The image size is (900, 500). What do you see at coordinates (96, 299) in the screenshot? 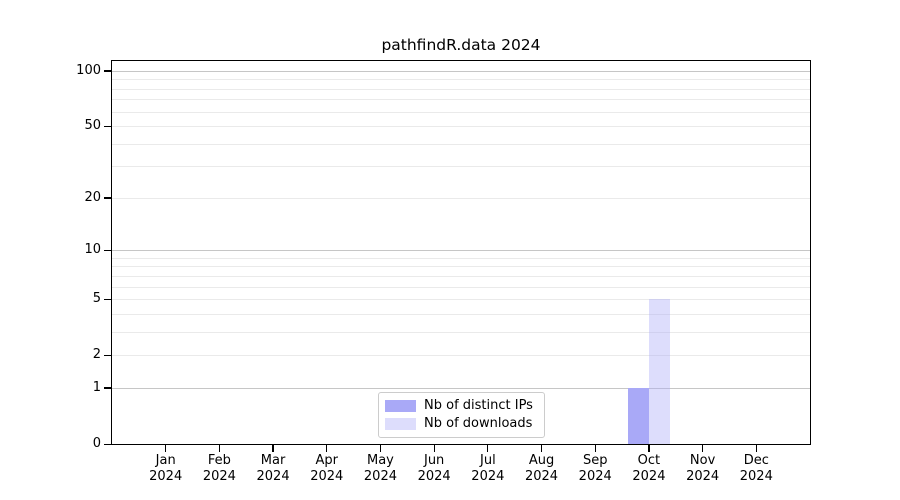
I see `y-axis-tick-label: 5` at bounding box center [96, 299].